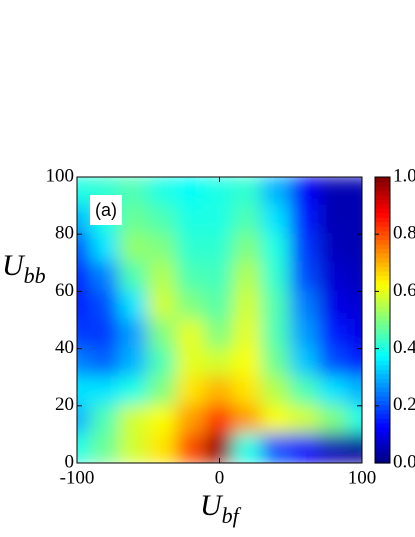 The height and width of the screenshot is (537, 415). I want to click on colorbar-tick-label: 0.0, so click(404, 461).